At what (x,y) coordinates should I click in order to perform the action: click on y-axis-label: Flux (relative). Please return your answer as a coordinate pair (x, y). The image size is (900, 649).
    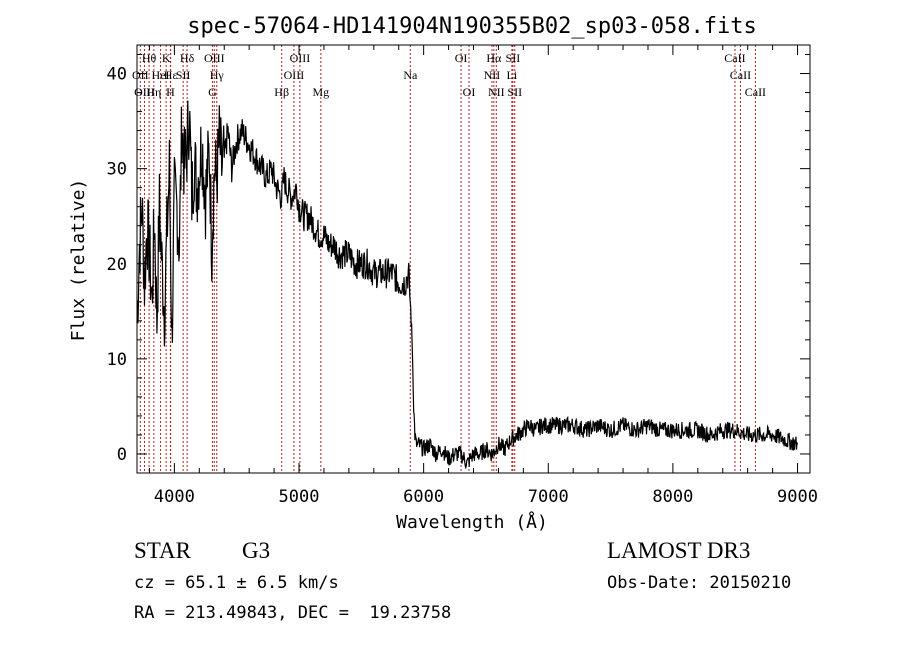
    Looking at the image, I should click on (78, 260).